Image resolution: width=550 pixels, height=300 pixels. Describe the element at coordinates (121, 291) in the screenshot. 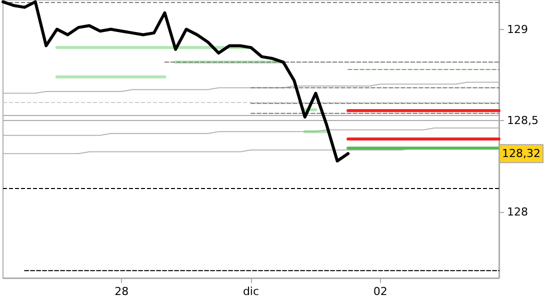

I see `x-tick-label: 28` at that location.